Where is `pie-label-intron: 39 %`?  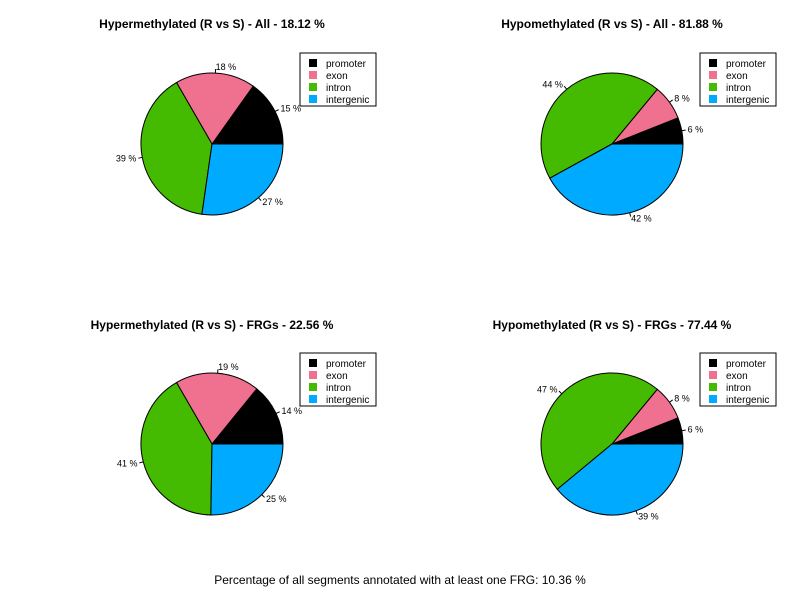
pie-label-intron: 39 % is located at coordinates (126, 159).